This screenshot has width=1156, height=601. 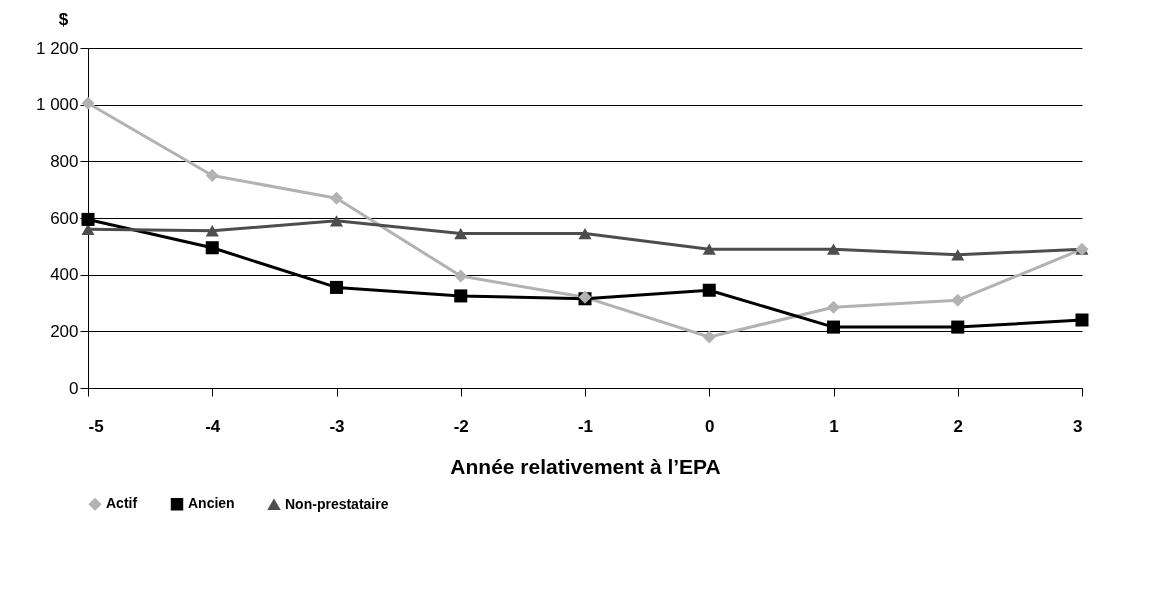 What do you see at coordinates (337, 426) in the screenshot?
I see `x-tick-label: -3` at bounding box center [337, 426].